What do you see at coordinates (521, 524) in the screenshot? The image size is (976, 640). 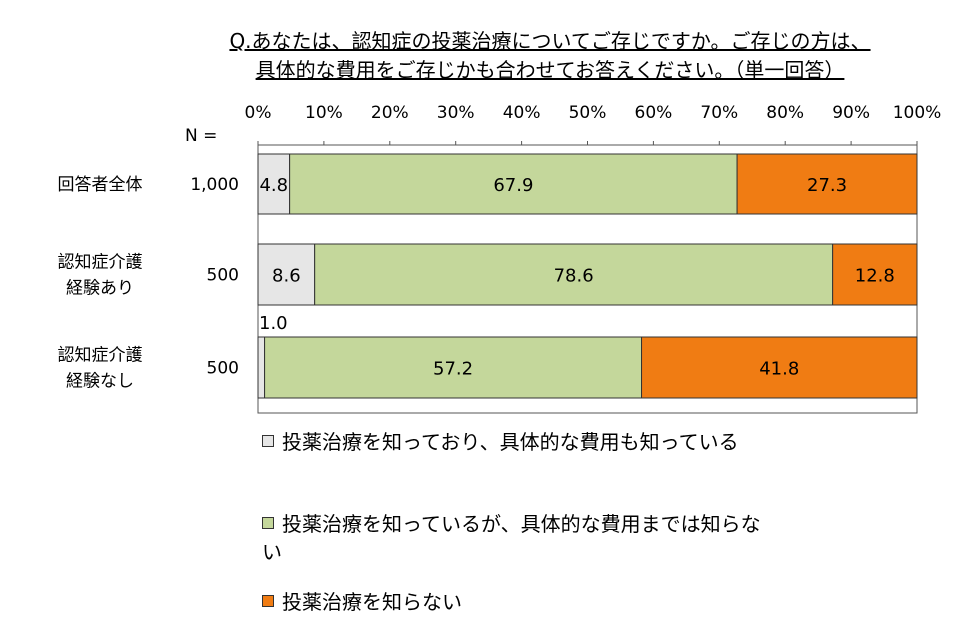 I see `legend-label: 投薬治療を知っているが、具体的な費用までは知らな` at bounding box center [521, 524].